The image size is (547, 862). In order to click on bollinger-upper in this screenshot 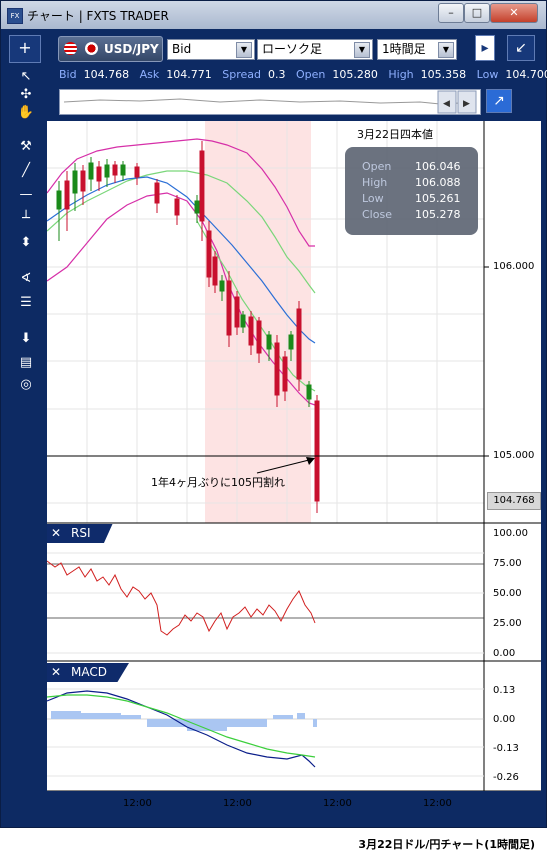, I will do `click(181, 192)`.